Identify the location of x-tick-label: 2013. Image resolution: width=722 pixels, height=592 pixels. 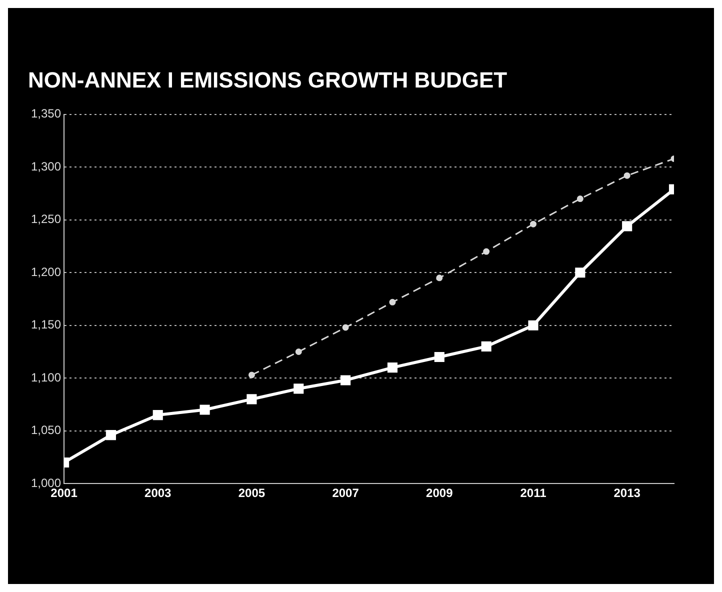
(627, 493).